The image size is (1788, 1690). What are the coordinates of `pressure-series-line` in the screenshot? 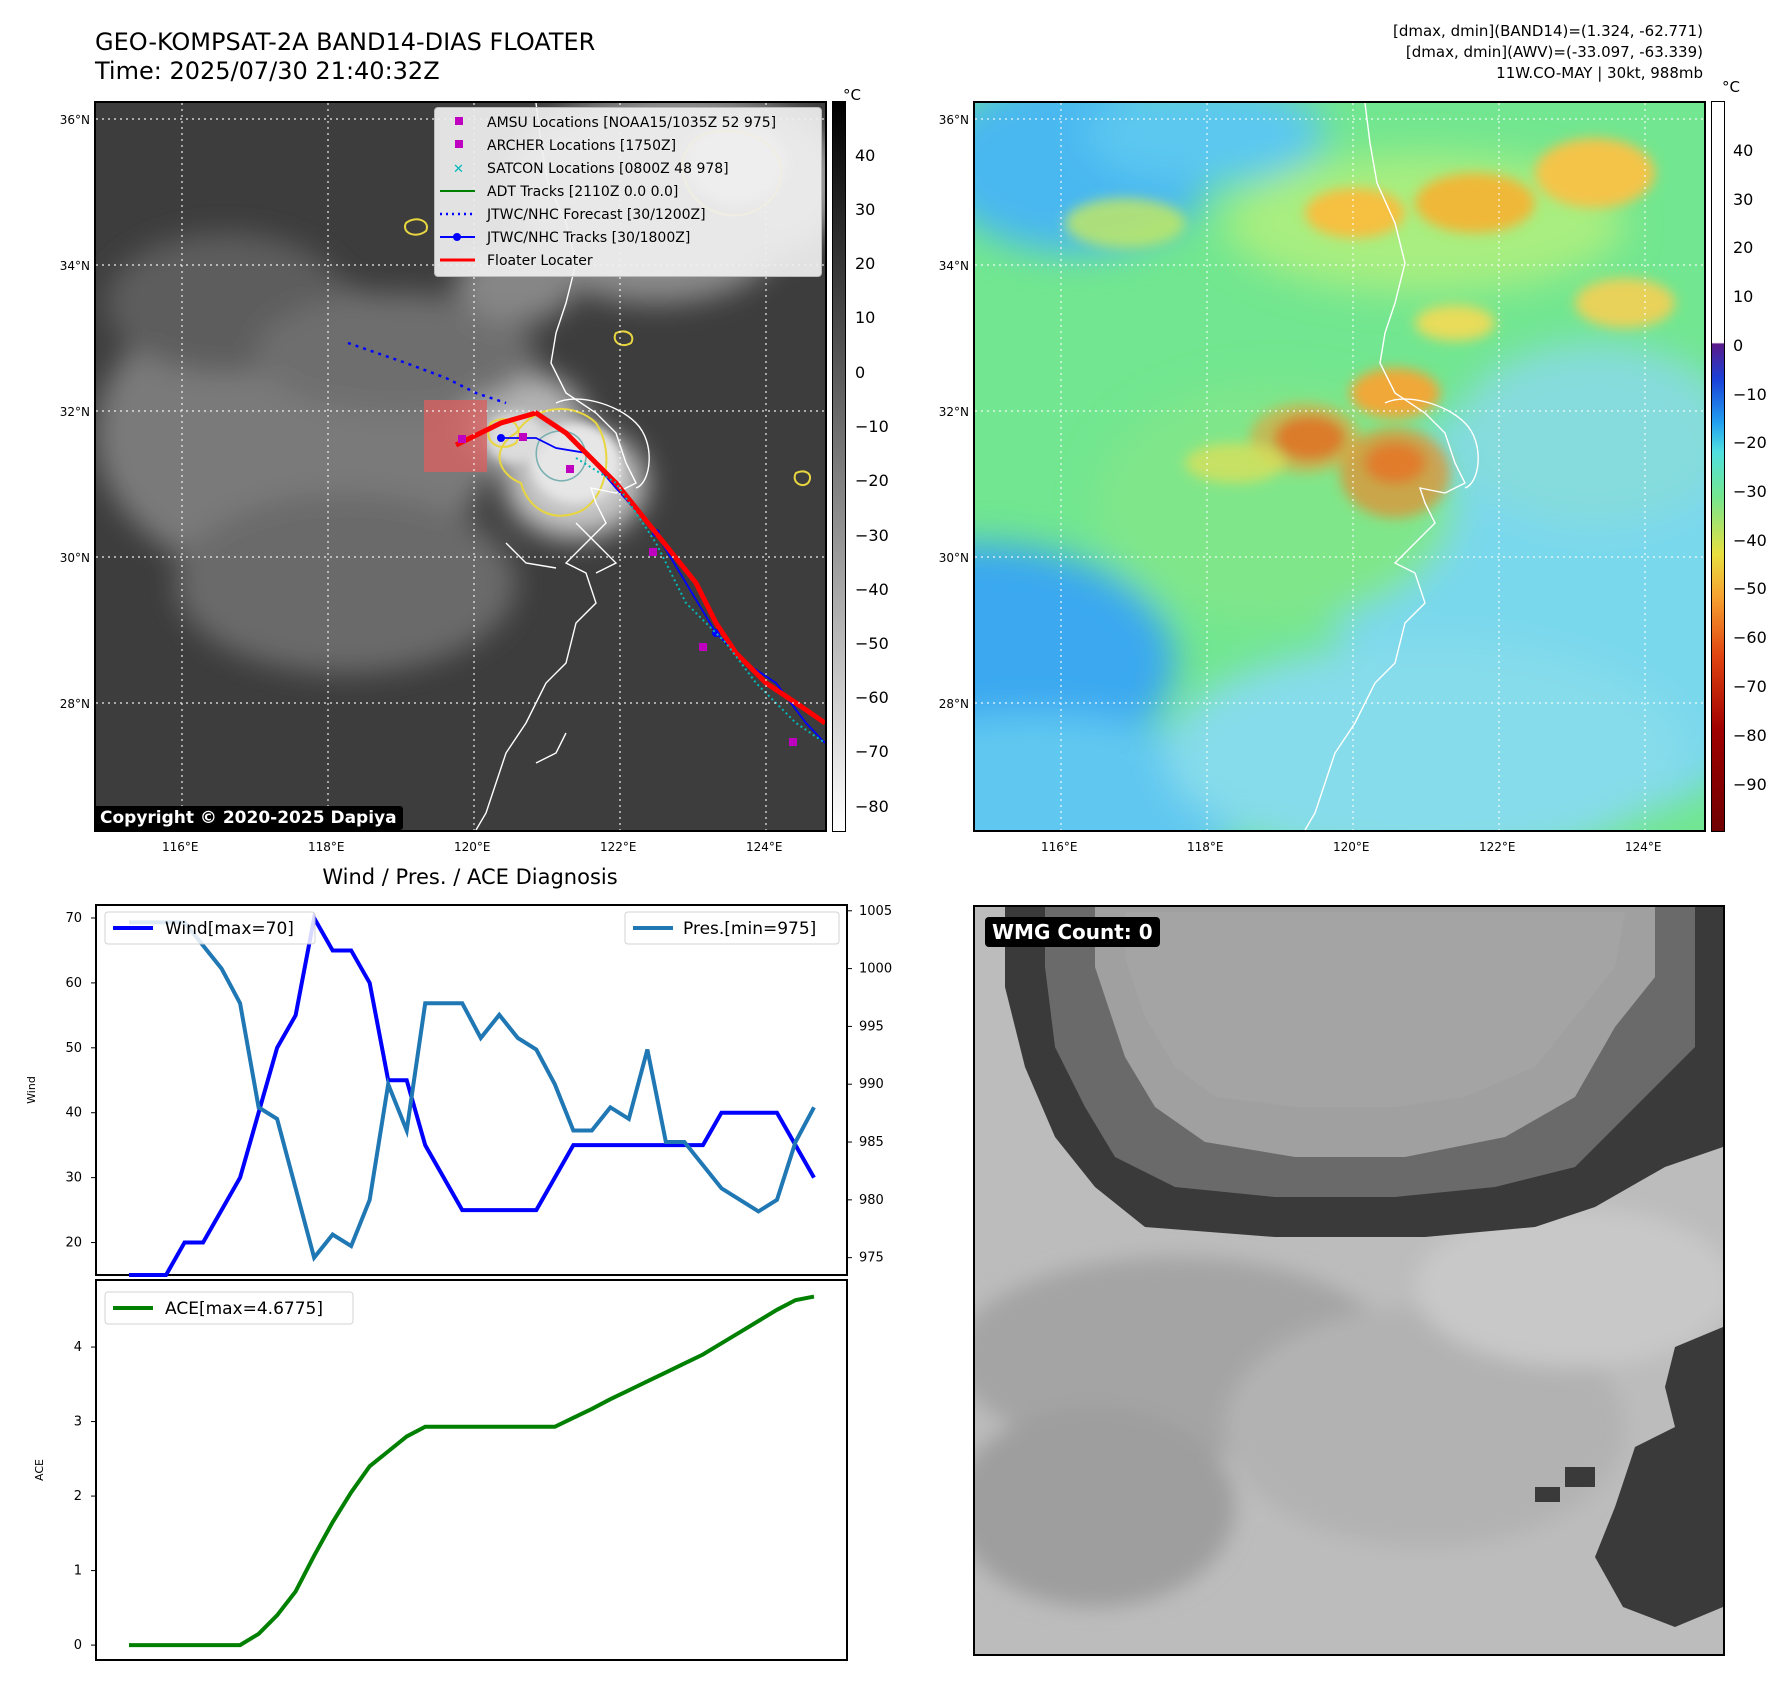 It's located at (472, 1091).